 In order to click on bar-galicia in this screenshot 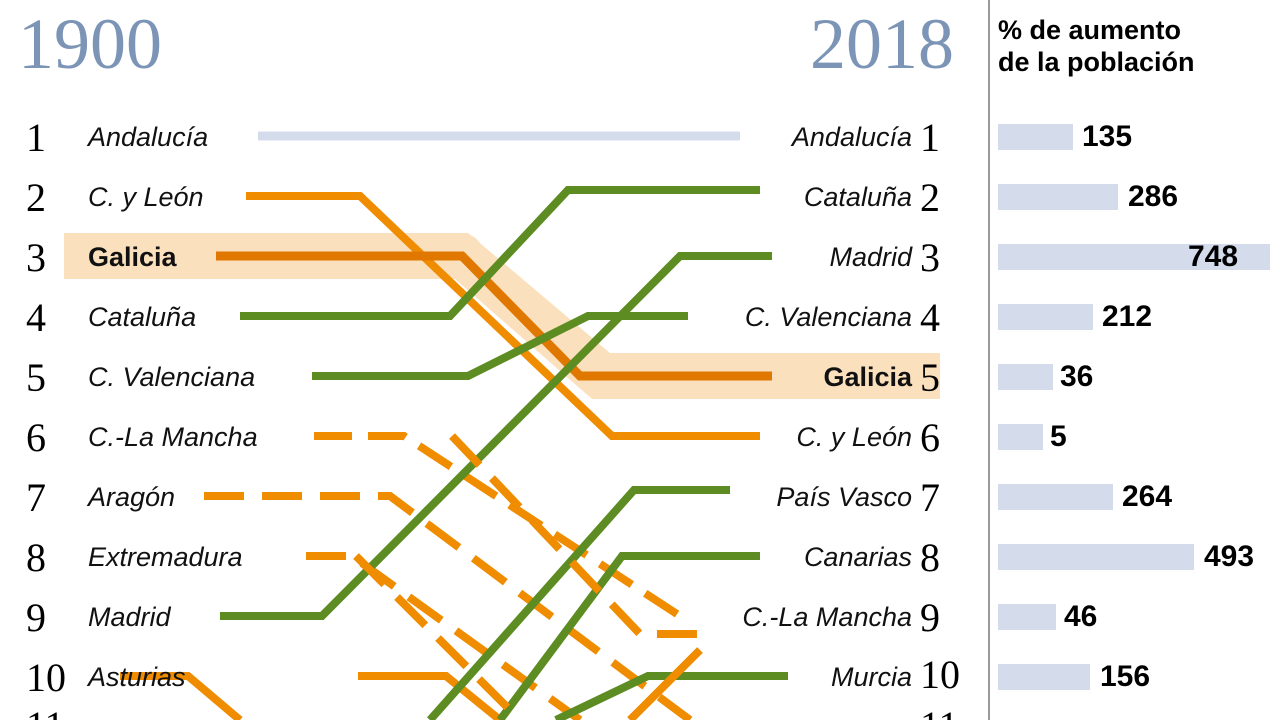, I will do `click(1025, 377)`.